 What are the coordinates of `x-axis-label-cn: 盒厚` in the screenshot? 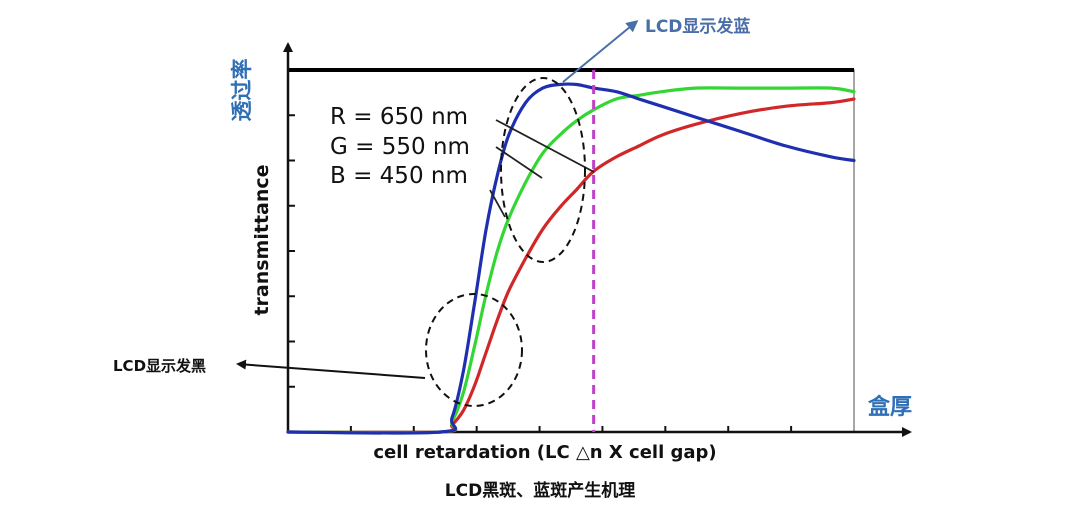 It's located at (889, 407).